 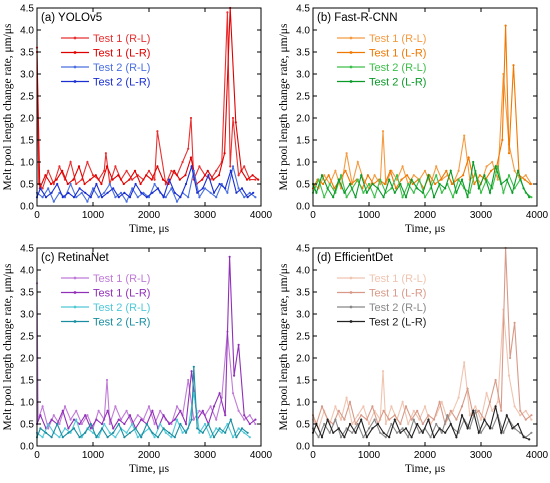 What do you see at coordinates (303, 403) in the screenshot?
I see `y-tick-label: 1.0` at bounding box center [303, 403].